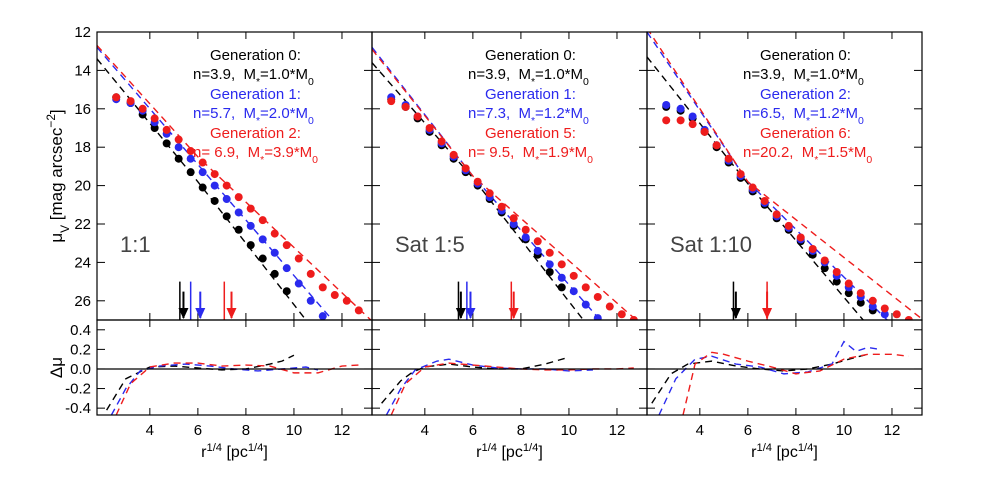 This screenshot has height=491, width=981. I want to click on y-tick-label: 24, so click(82, 262).